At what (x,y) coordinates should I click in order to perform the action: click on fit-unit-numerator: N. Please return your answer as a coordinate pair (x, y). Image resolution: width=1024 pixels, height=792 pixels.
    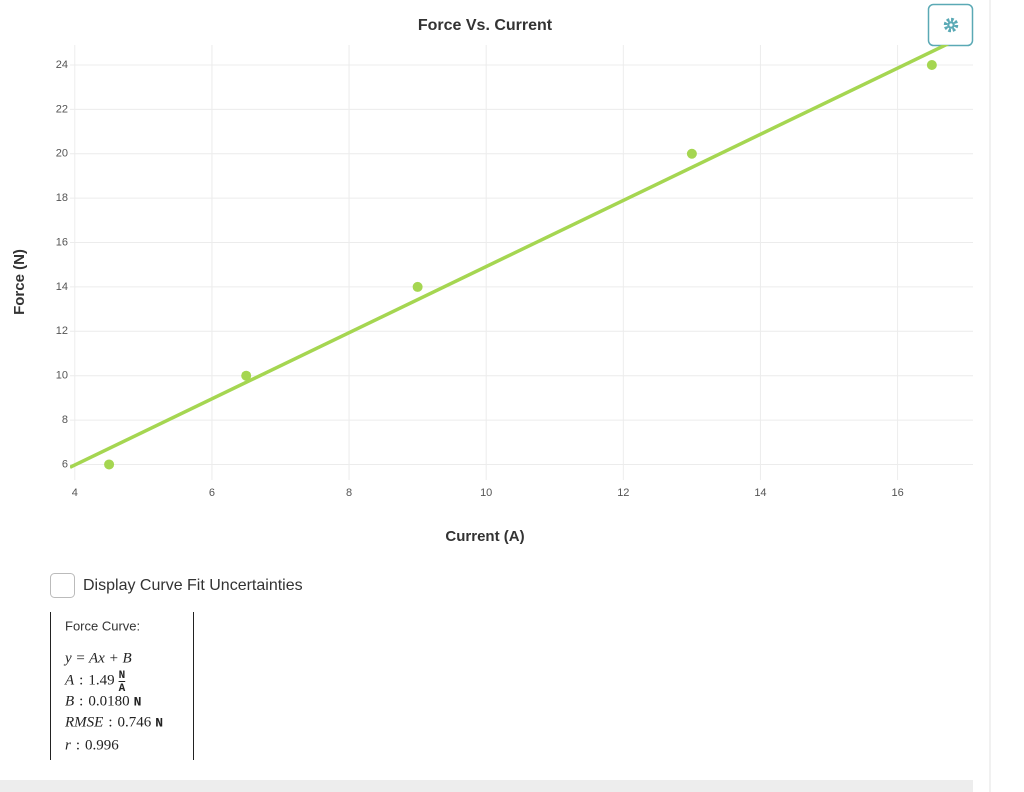
    Looking at the image, I should click on (122, 676).